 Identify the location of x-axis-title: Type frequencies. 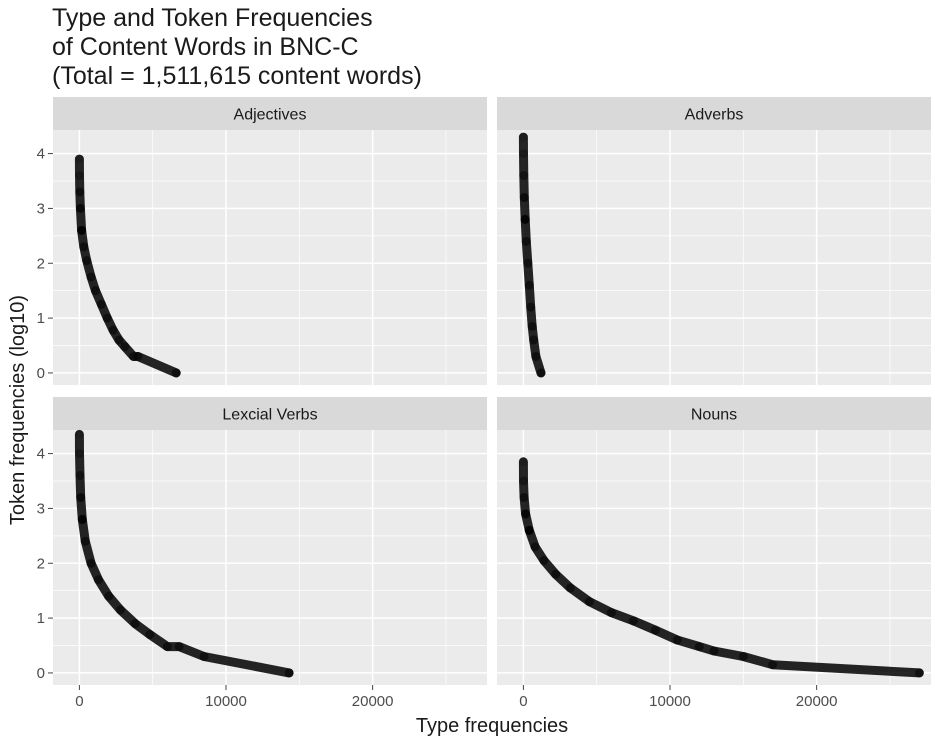
(492, 726).